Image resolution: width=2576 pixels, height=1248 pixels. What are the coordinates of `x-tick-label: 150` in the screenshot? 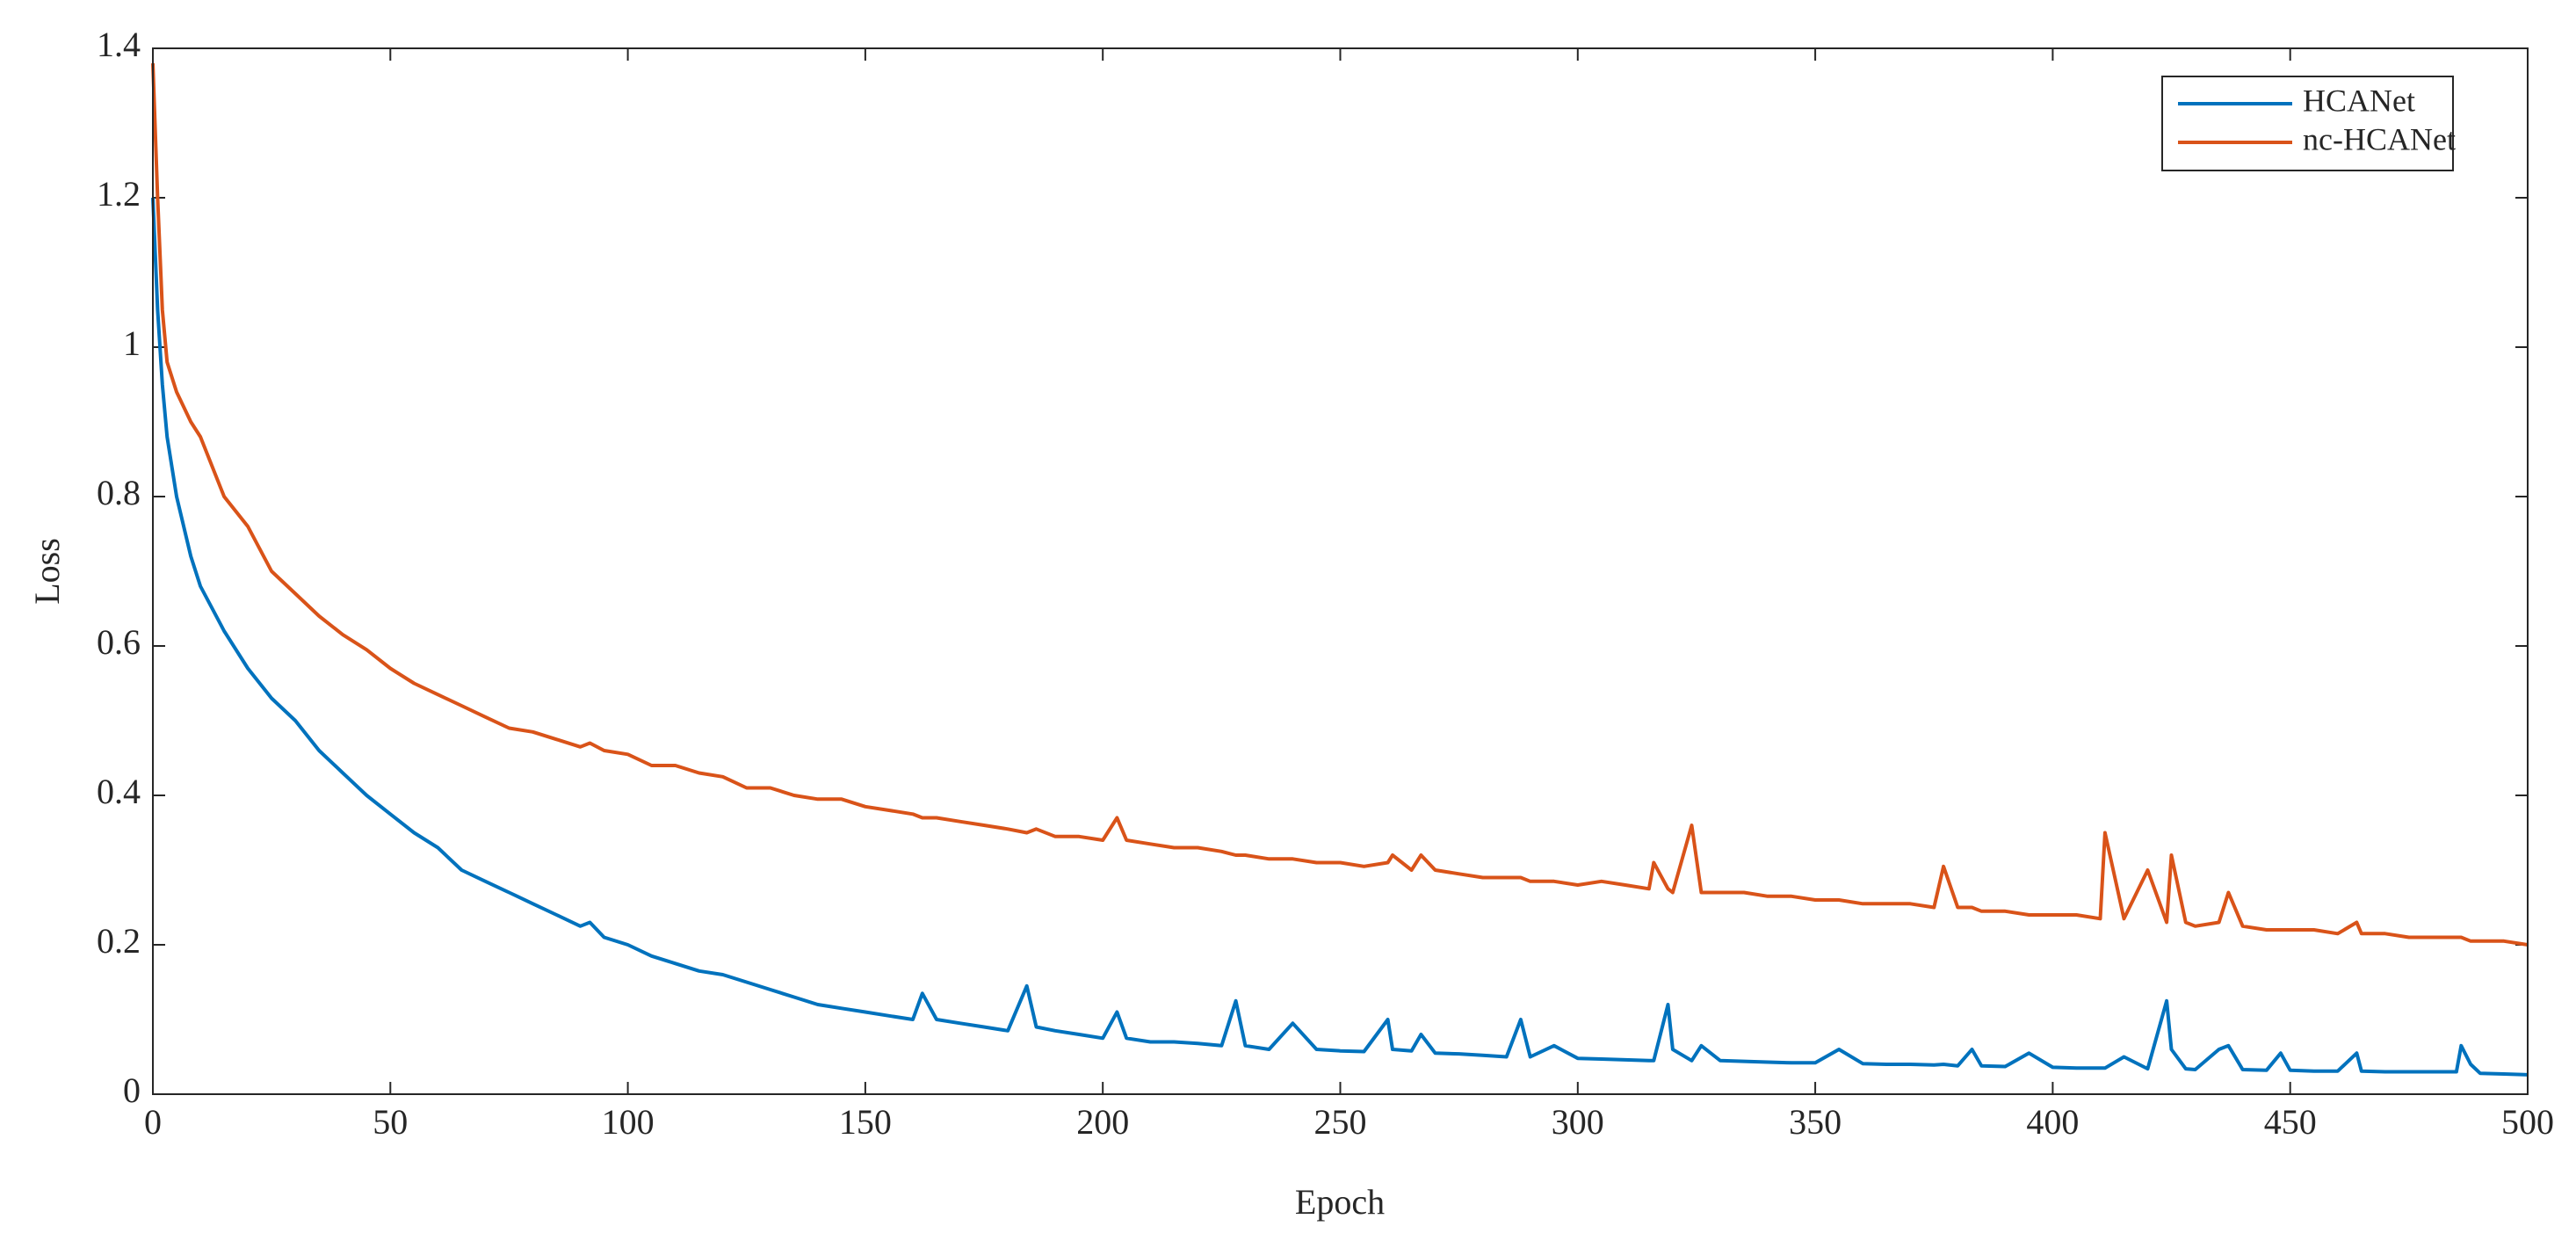 It's located at (865, 1122).